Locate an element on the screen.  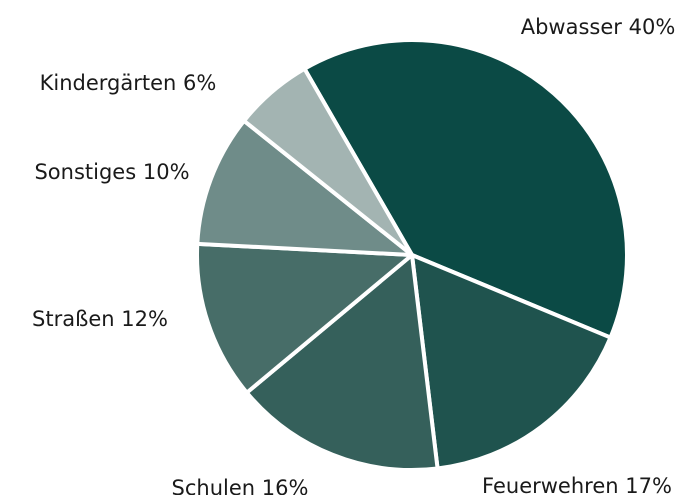
value-label: 17% is located at coordinates (648, 484).